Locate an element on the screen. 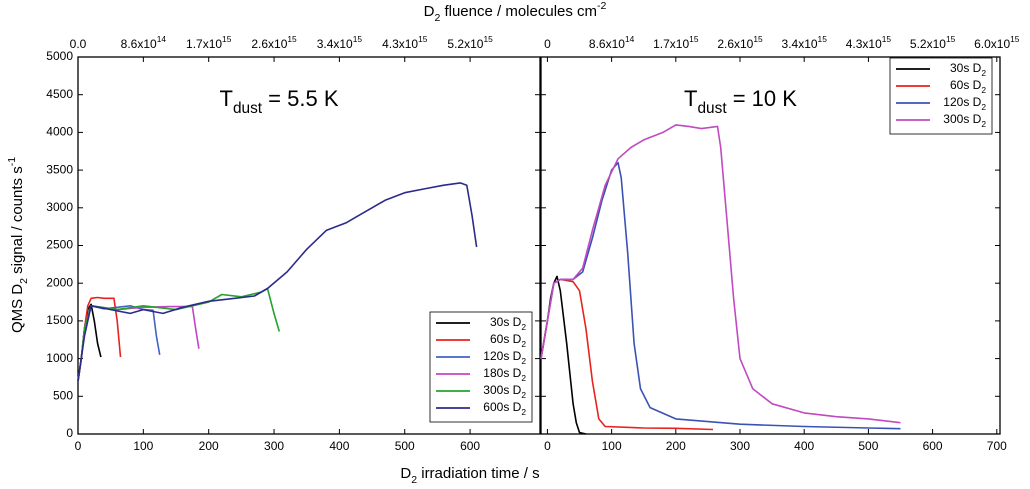 The width and height of the screenshot is (1030, 489). y-tick-label: 500 is located at coordinates (63, 395).